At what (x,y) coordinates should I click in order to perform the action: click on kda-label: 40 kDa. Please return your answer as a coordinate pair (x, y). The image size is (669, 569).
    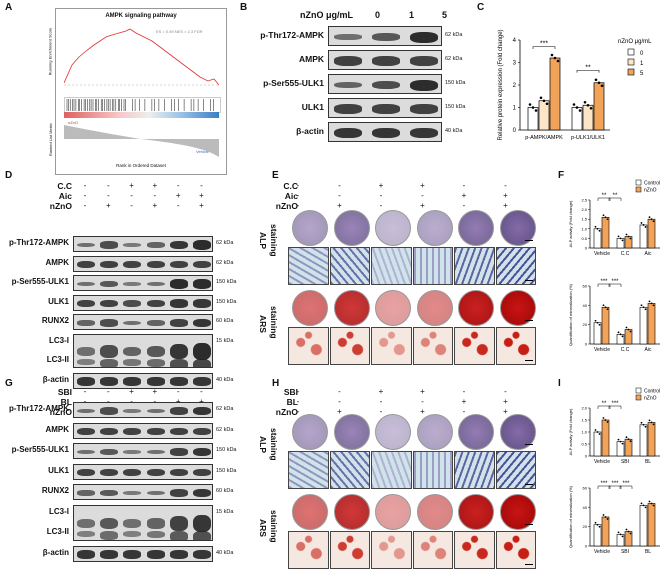
    Looking at the image, I should click on (454, 131).